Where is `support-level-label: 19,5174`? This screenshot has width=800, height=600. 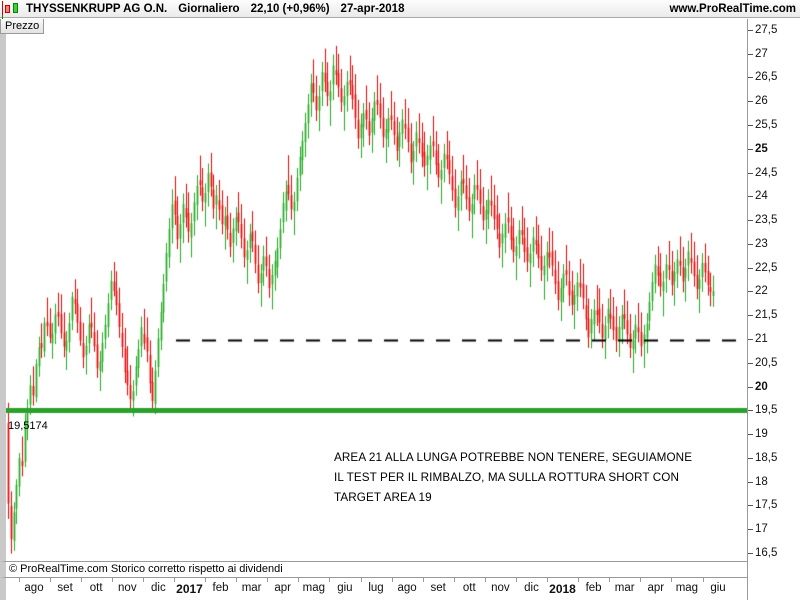 support-level-label: 19,5174 is located at coordinates (28, 426).